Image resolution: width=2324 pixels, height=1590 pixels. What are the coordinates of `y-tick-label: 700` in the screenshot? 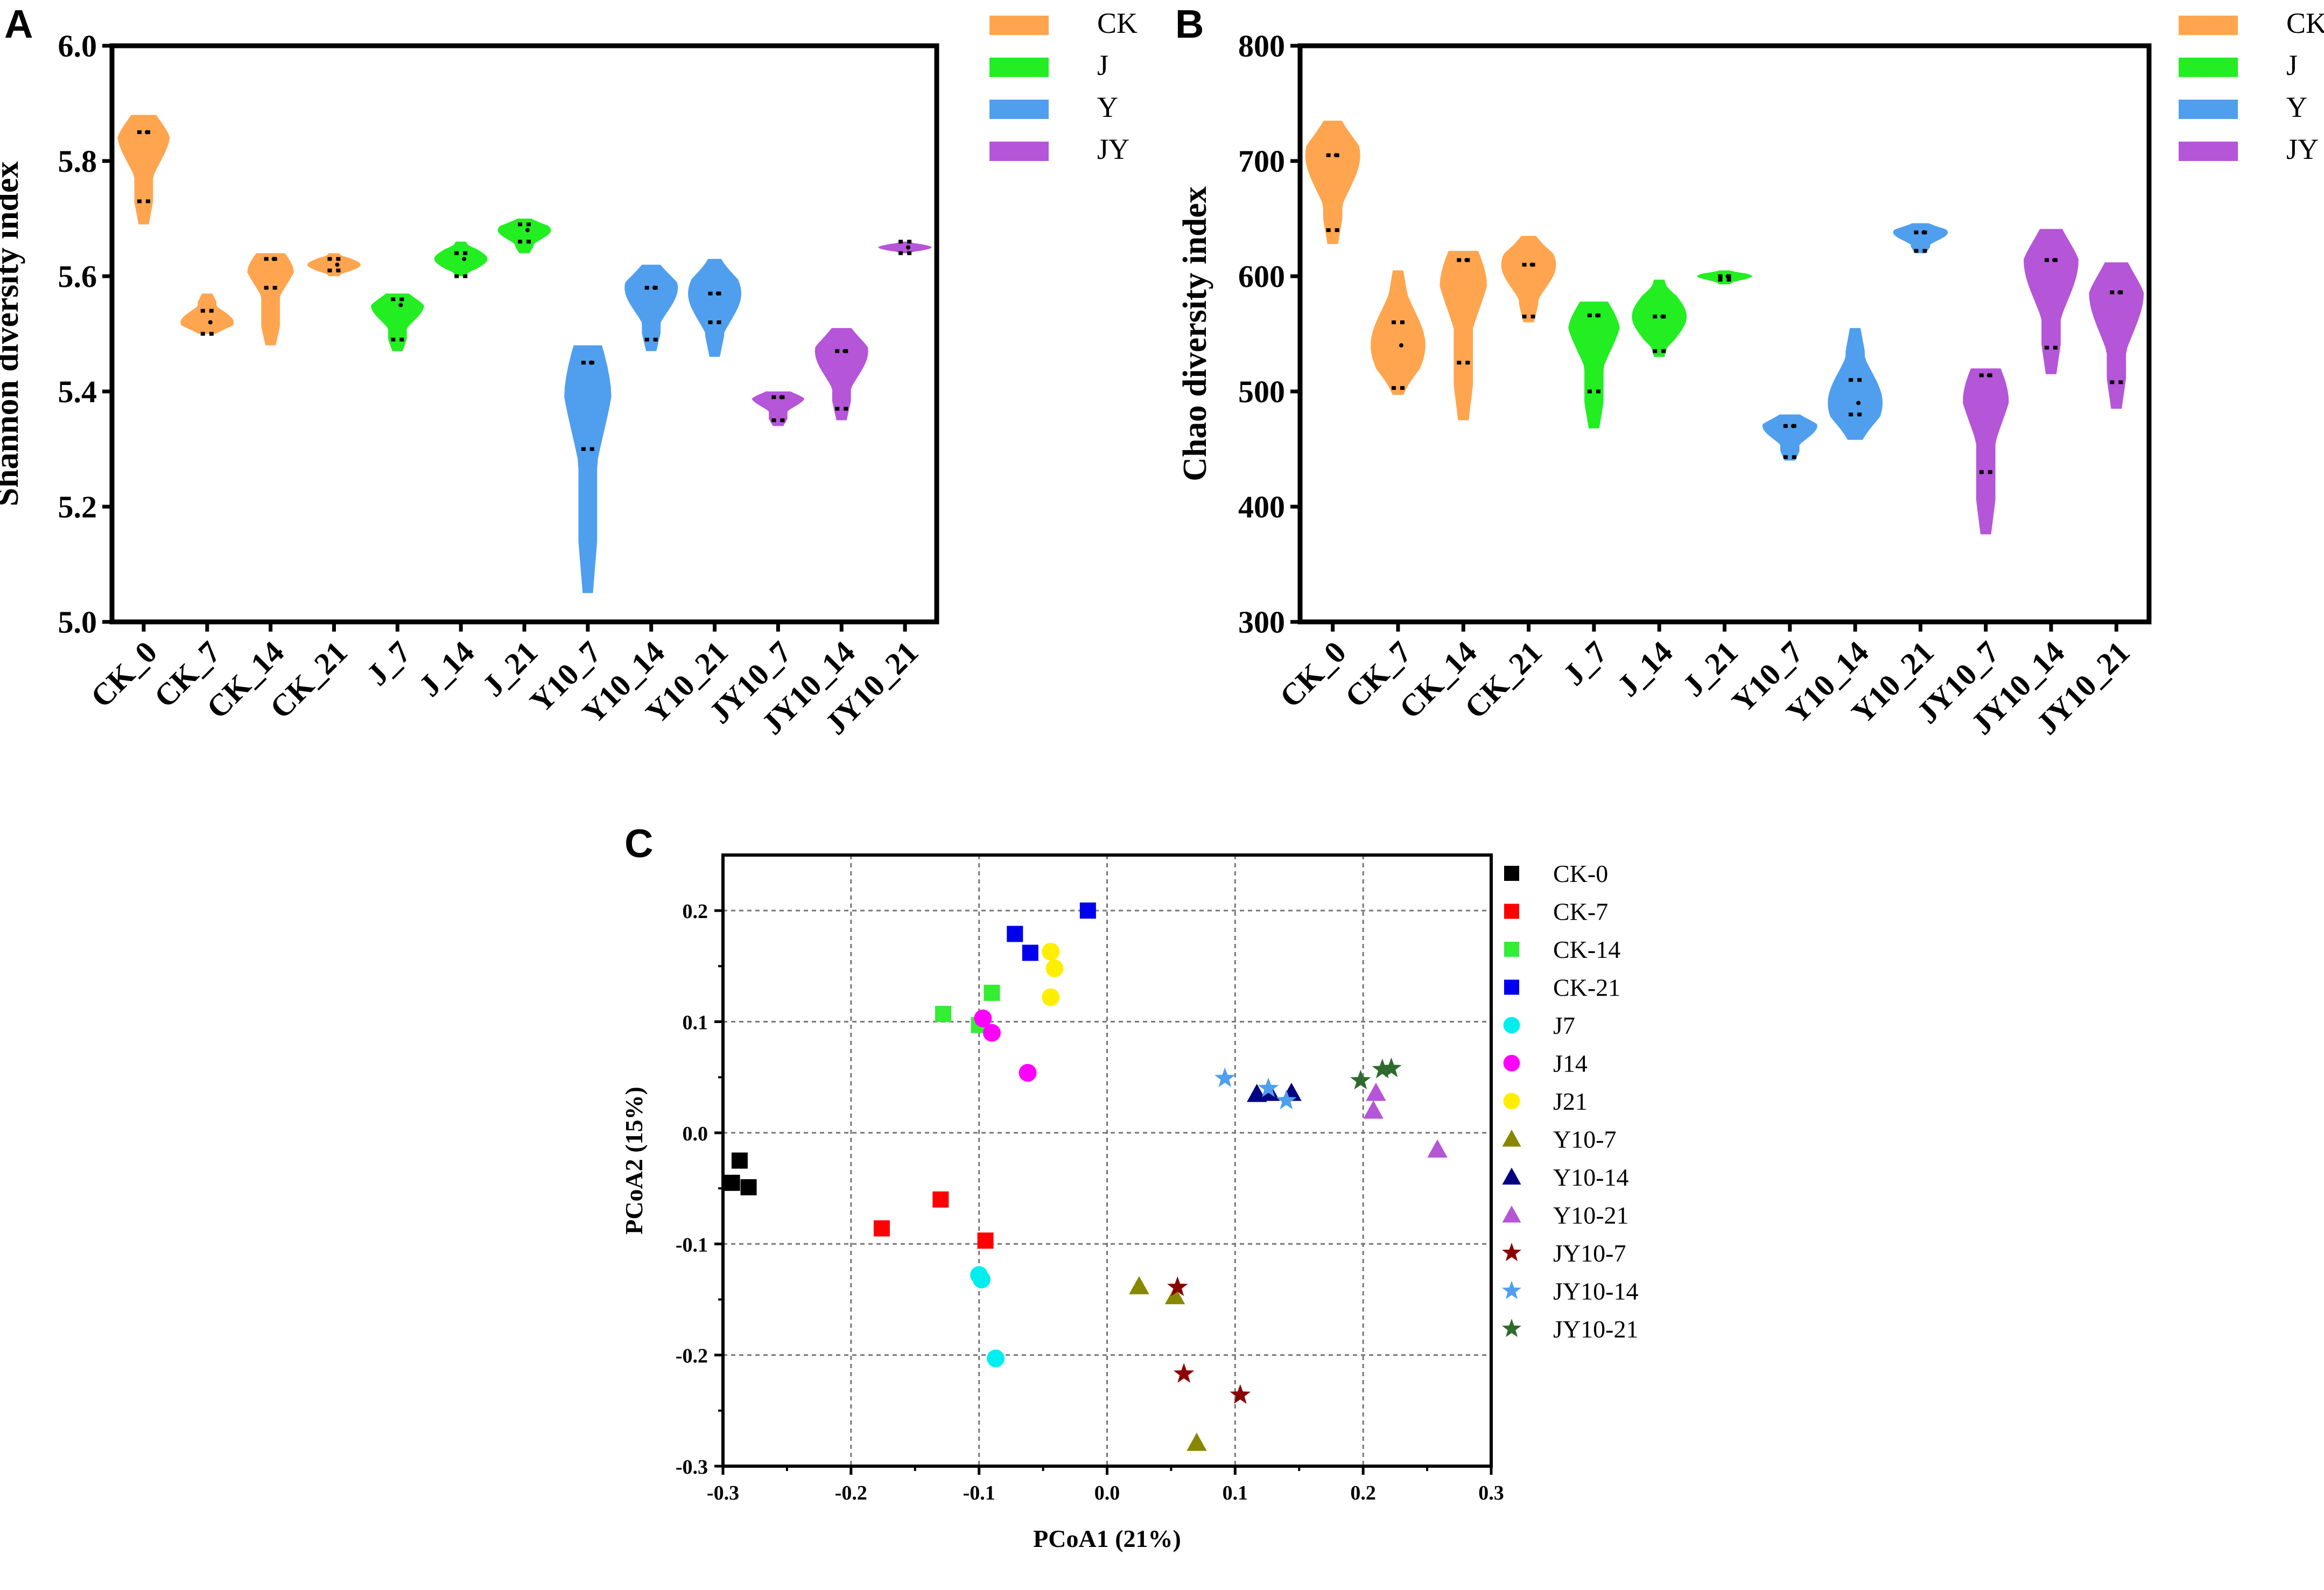 It's located at (1261, 161).